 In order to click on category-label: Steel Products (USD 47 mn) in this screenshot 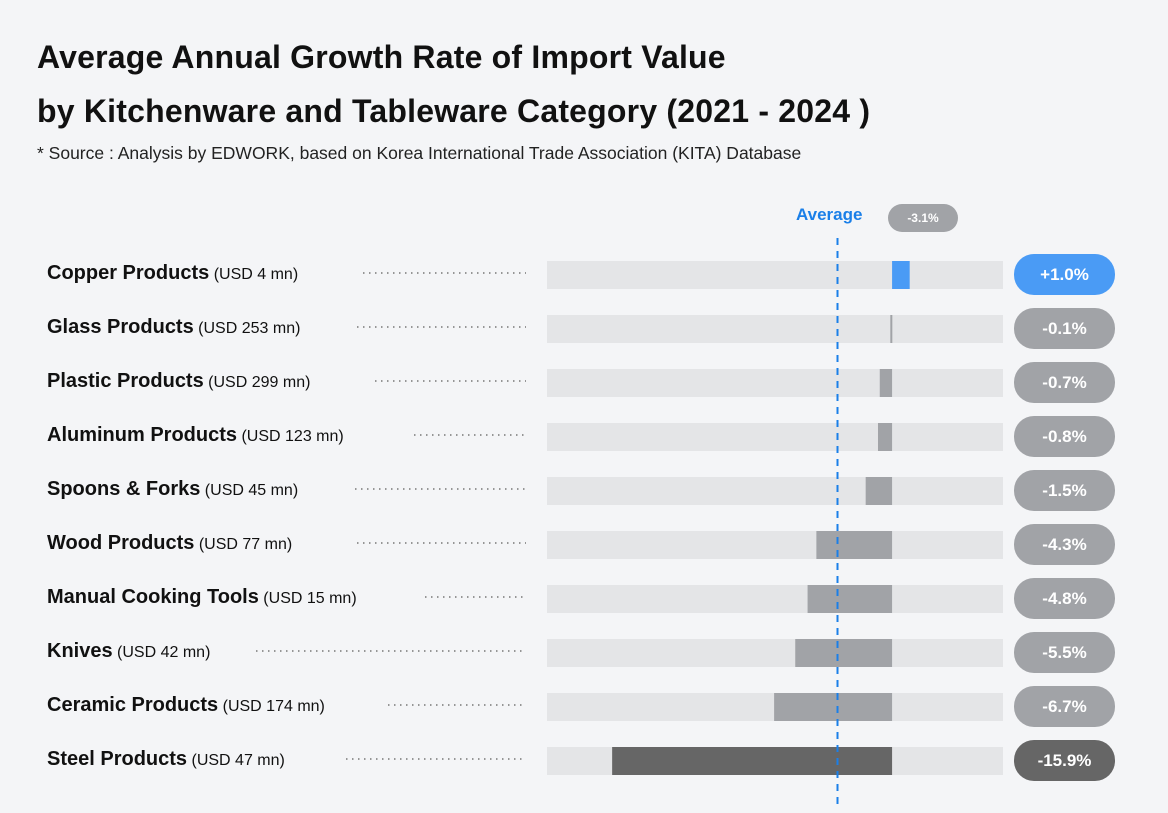, I will do `click(166, 759)`.